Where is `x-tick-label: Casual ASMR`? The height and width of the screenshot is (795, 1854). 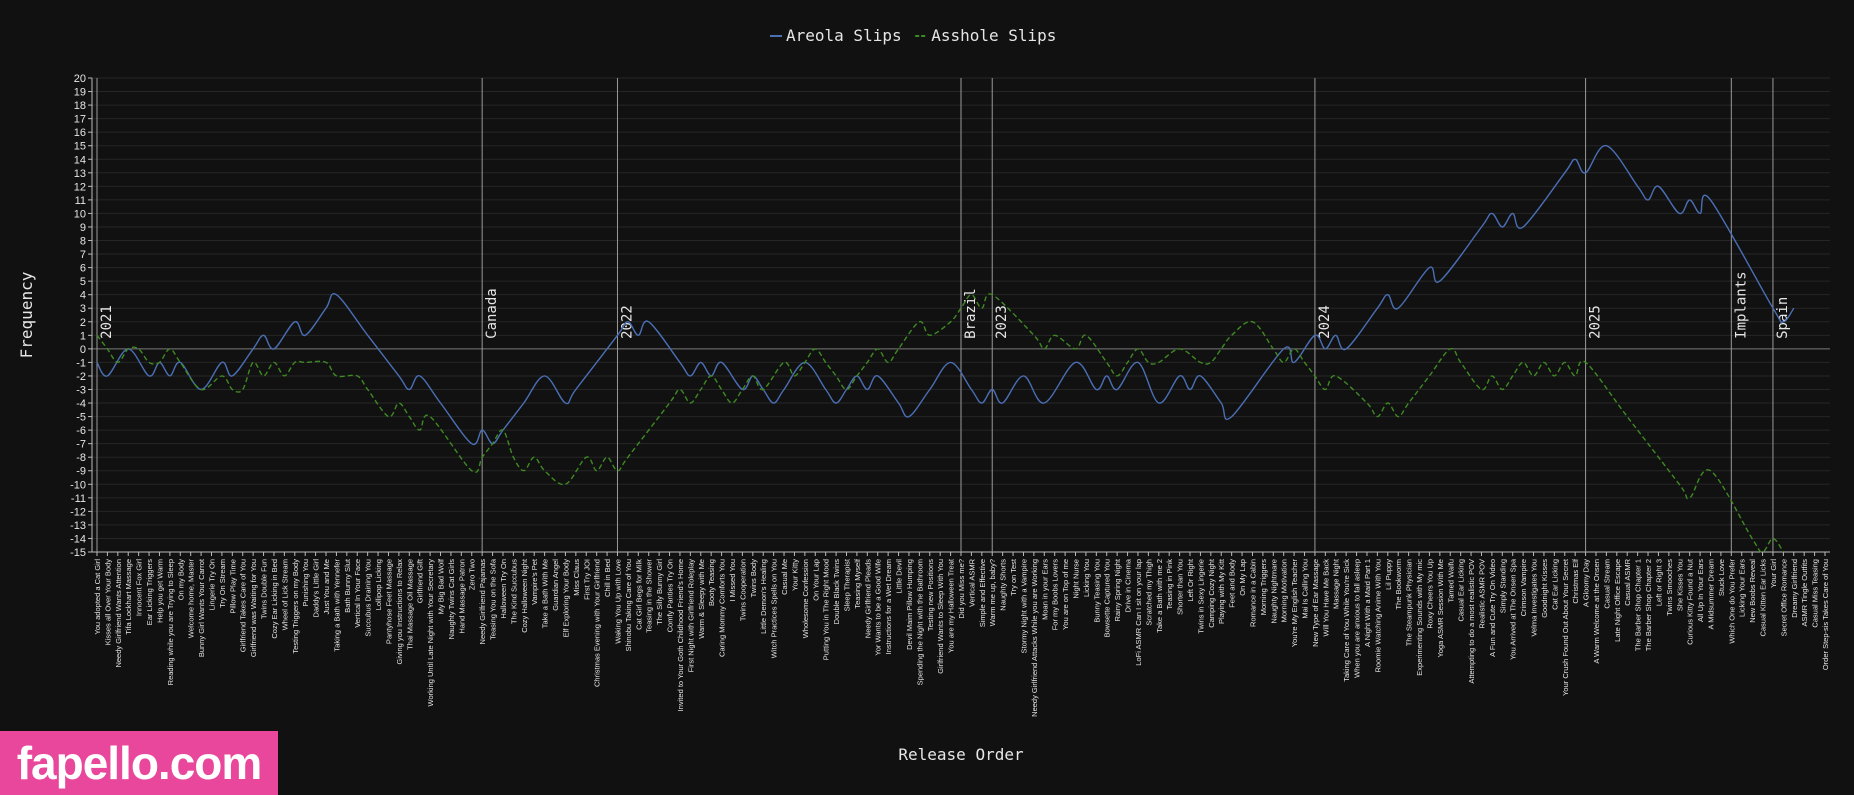
x-tick-label: Casual ASMR is located at coordinates (1627, 581).